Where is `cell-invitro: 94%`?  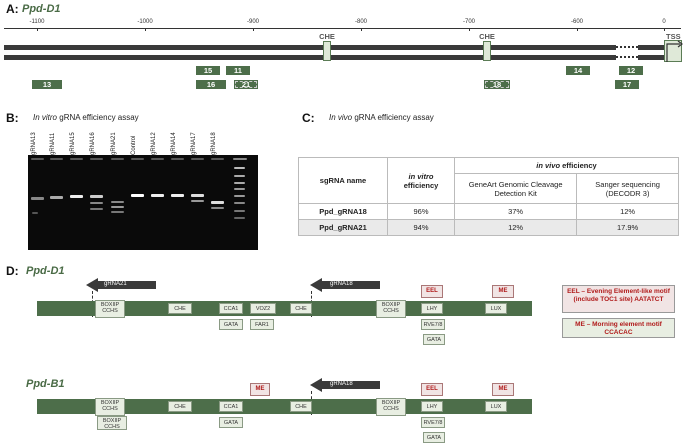
cell-invitro: 94% is located at coordinates (421, 227).